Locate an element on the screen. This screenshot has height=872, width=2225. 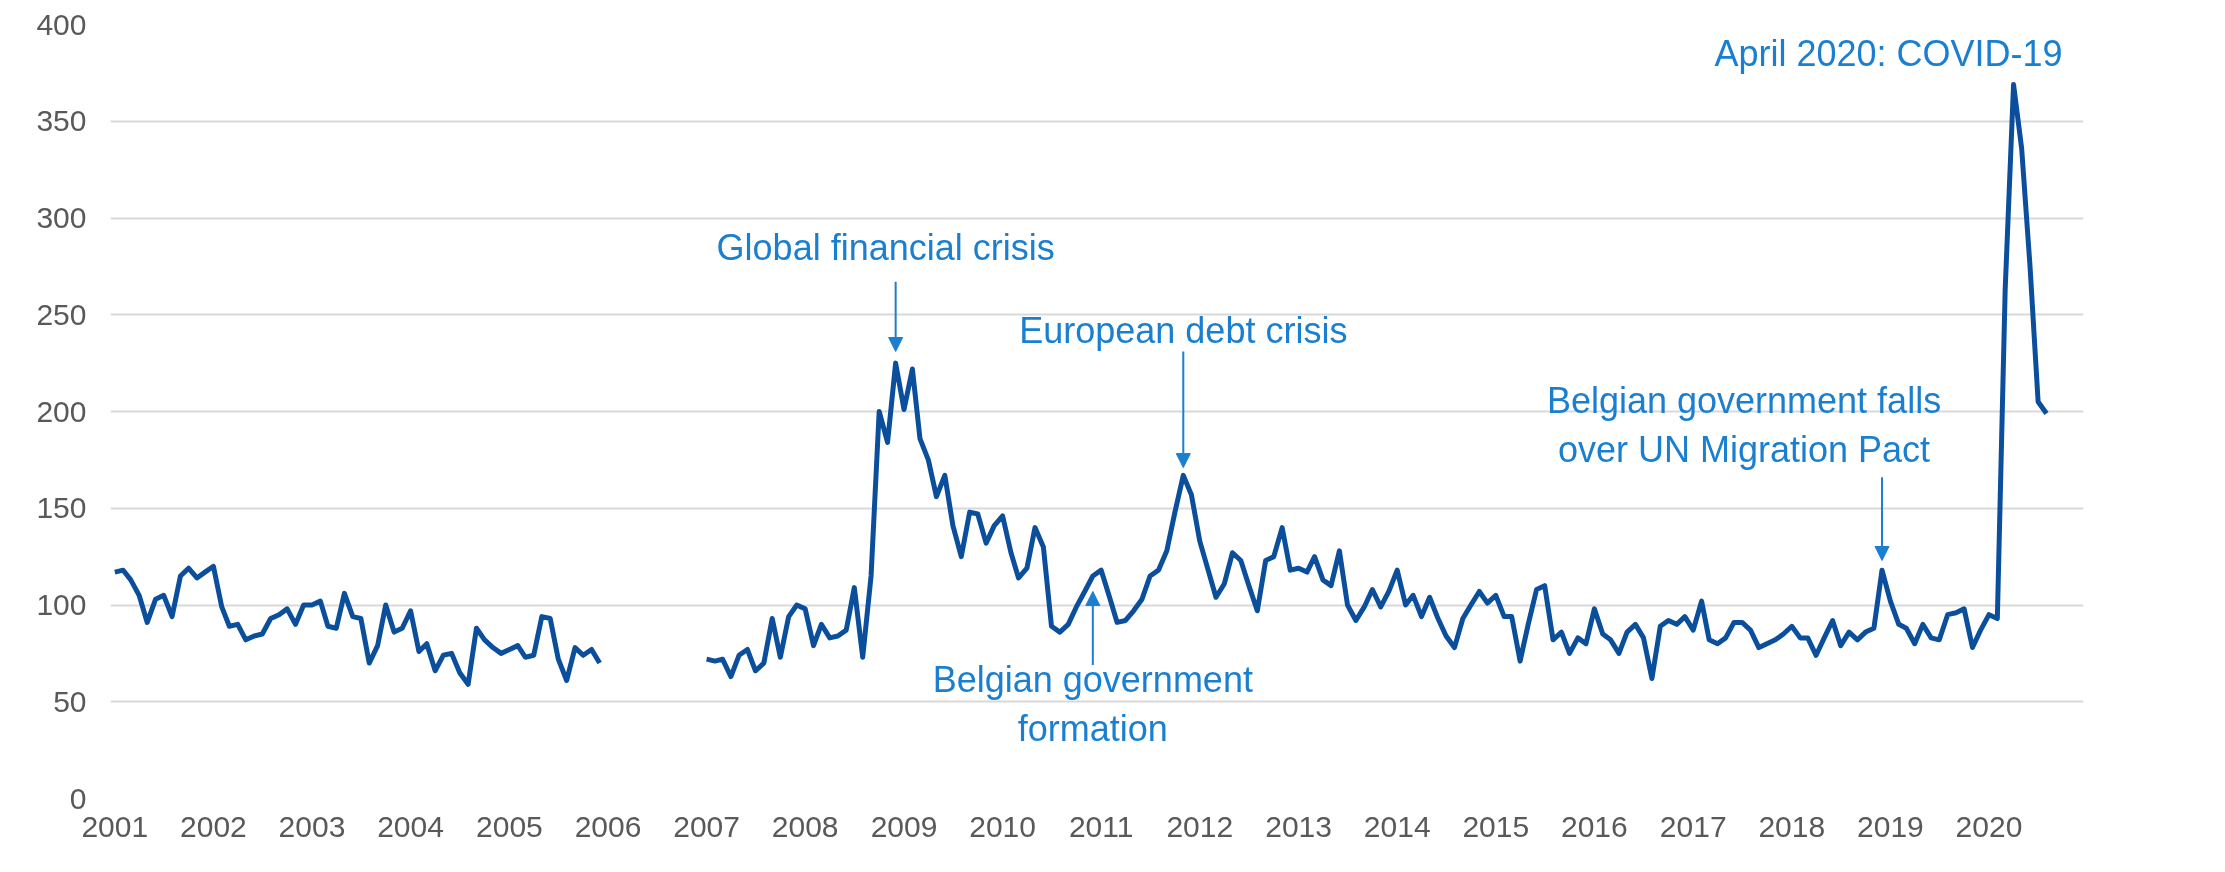
y-tick-label: 350 is located at coordinates (61, 121).